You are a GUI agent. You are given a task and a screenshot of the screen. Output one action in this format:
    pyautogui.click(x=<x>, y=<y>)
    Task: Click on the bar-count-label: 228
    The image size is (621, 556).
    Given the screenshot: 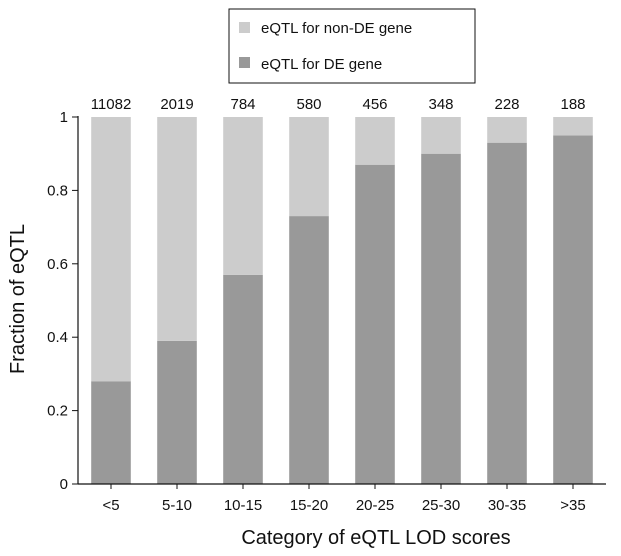 What is the action you would take?
    pyautogui.click(x=506, y=104)
    